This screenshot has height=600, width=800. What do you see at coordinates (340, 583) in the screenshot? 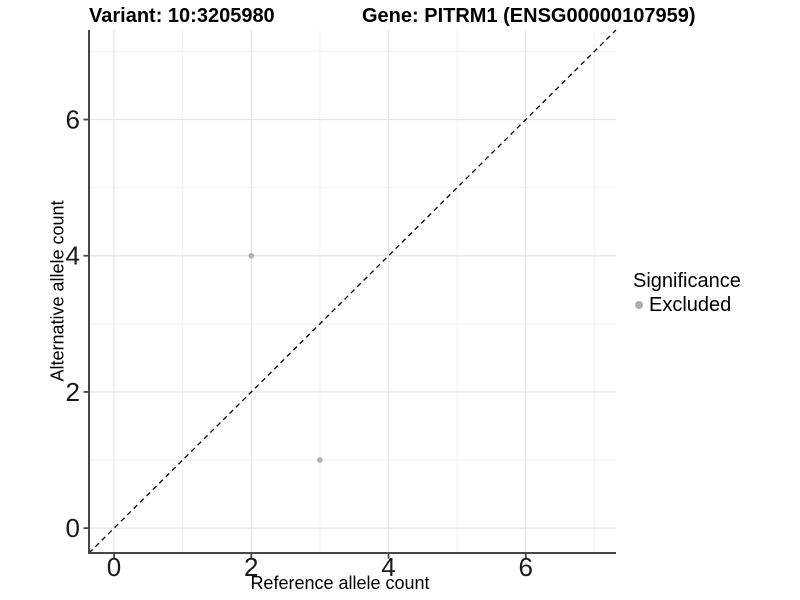
I see `x-axis-label: Reference allele count` at bounding box center [340, 583].